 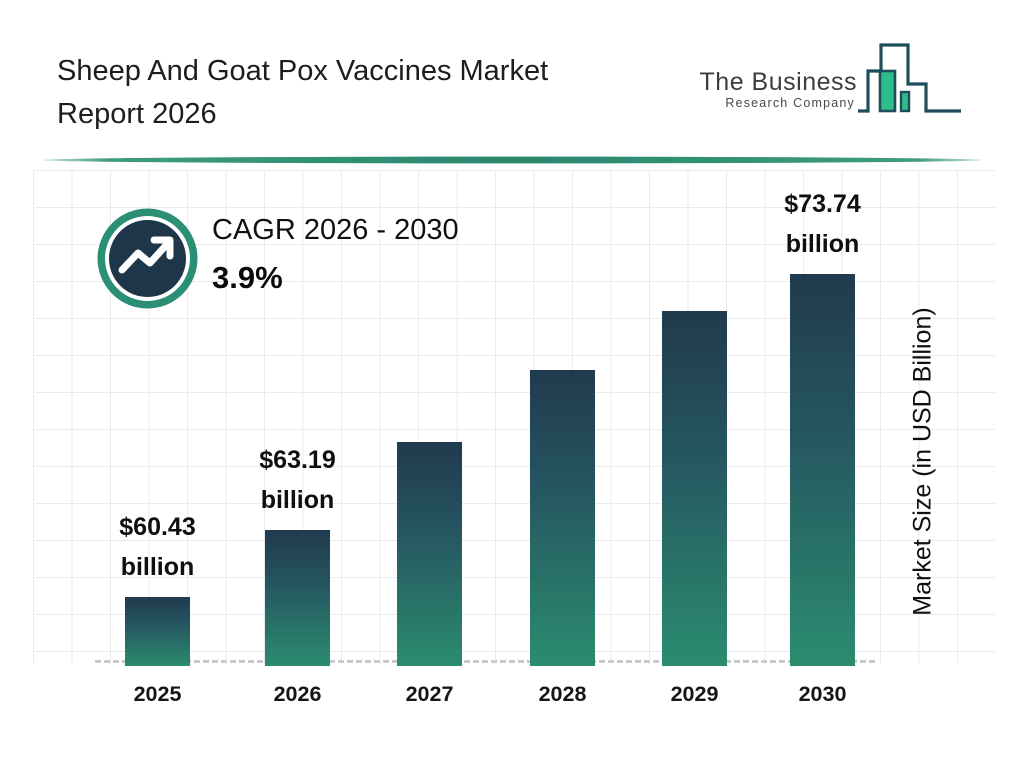 What do you see at coordinates (485, 661) in the screenshot?
I see `chart-baseline` at bounding box center [485, 661].